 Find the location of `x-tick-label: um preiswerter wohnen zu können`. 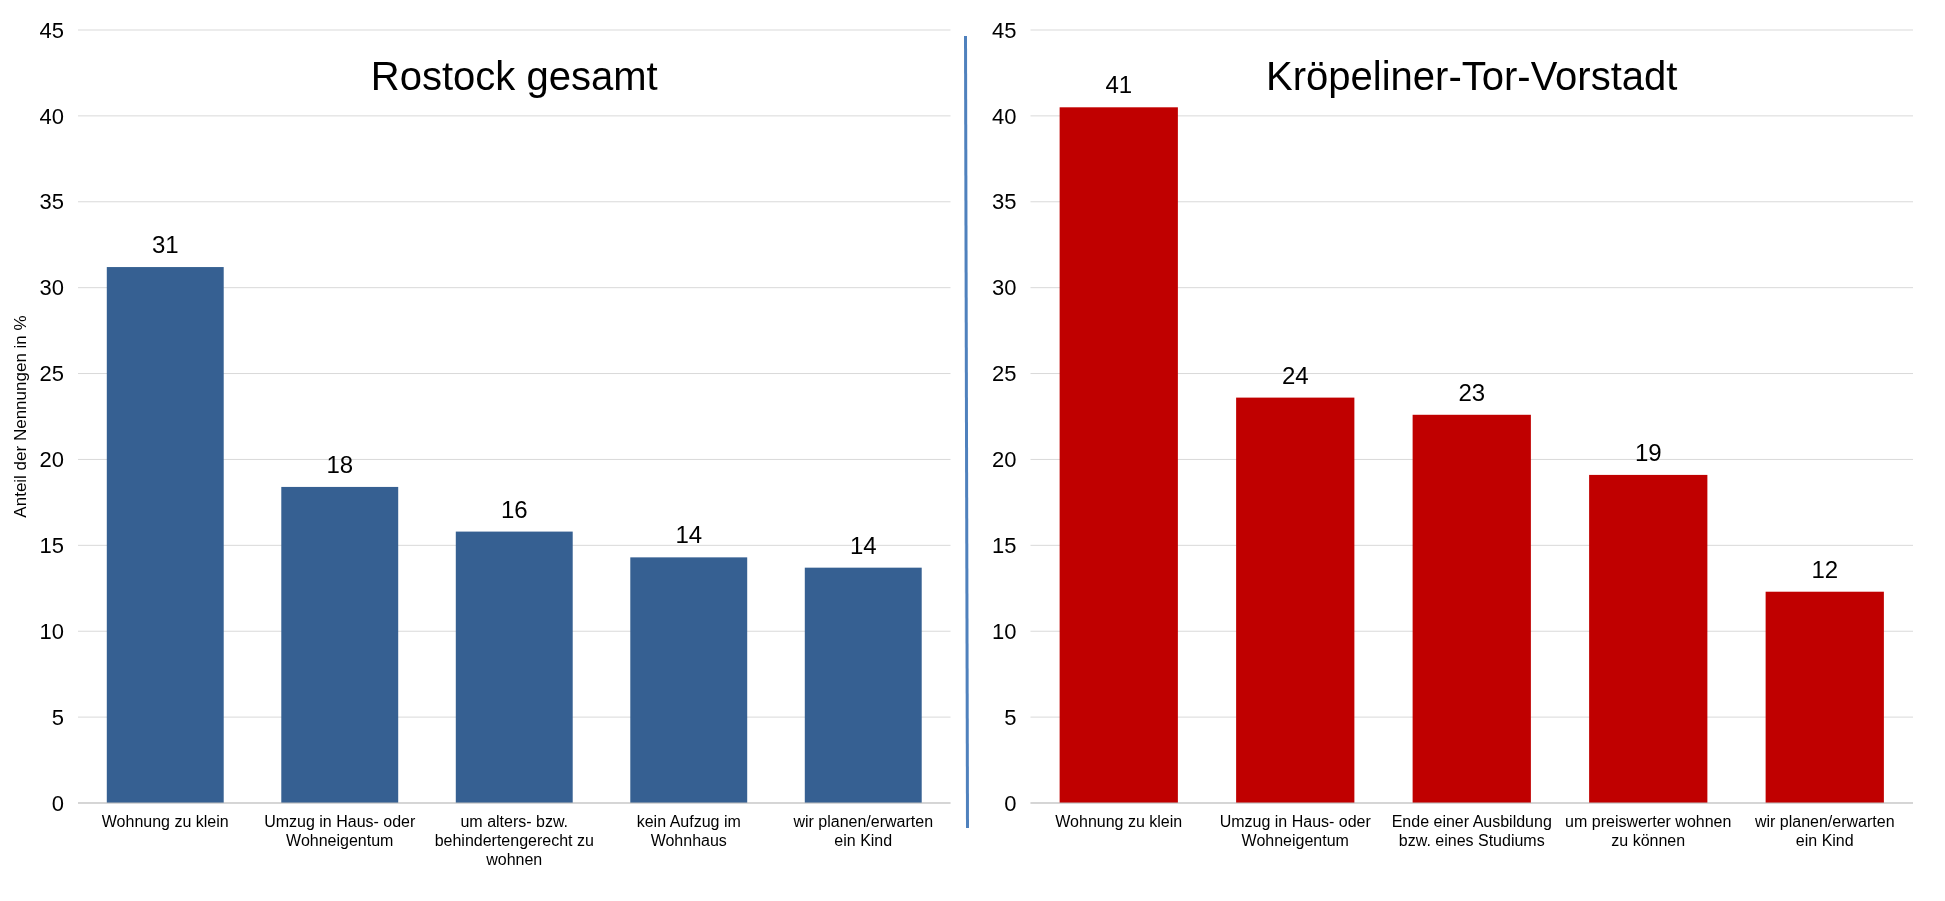

x-tick-label: um preiswerter wohnen zu können is located at coordinates (1648, 831).